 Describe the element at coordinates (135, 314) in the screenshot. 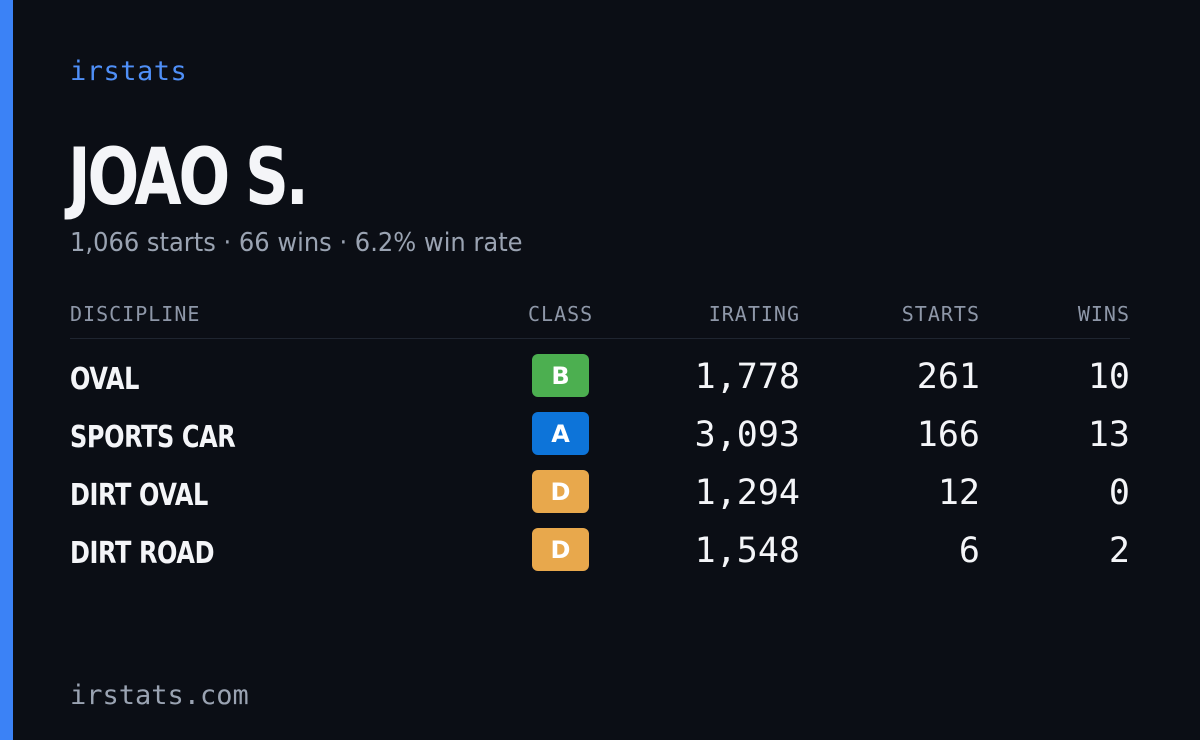

I see `column-header-discipline: DISCIPLINE` at that location.